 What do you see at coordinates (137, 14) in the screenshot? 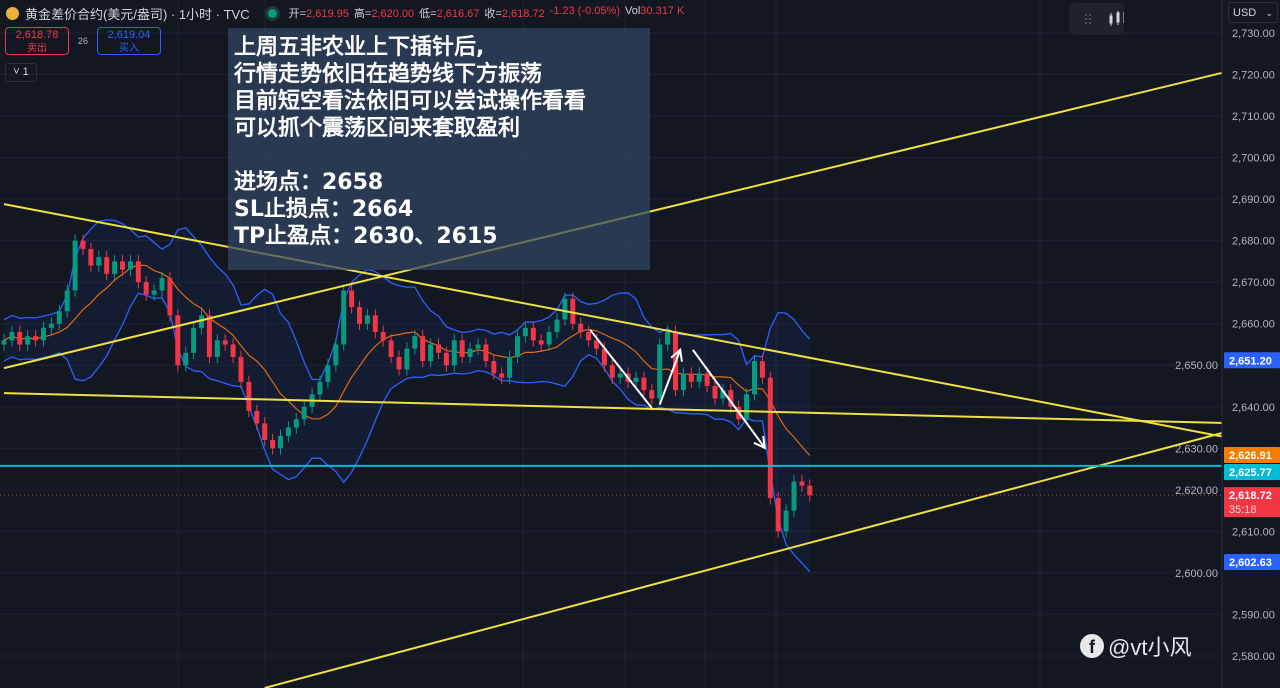
I see `symbol-title: 黄金差价合约(美元/盎司) · 1小时 · TVC` at bounding box center [137, 14].